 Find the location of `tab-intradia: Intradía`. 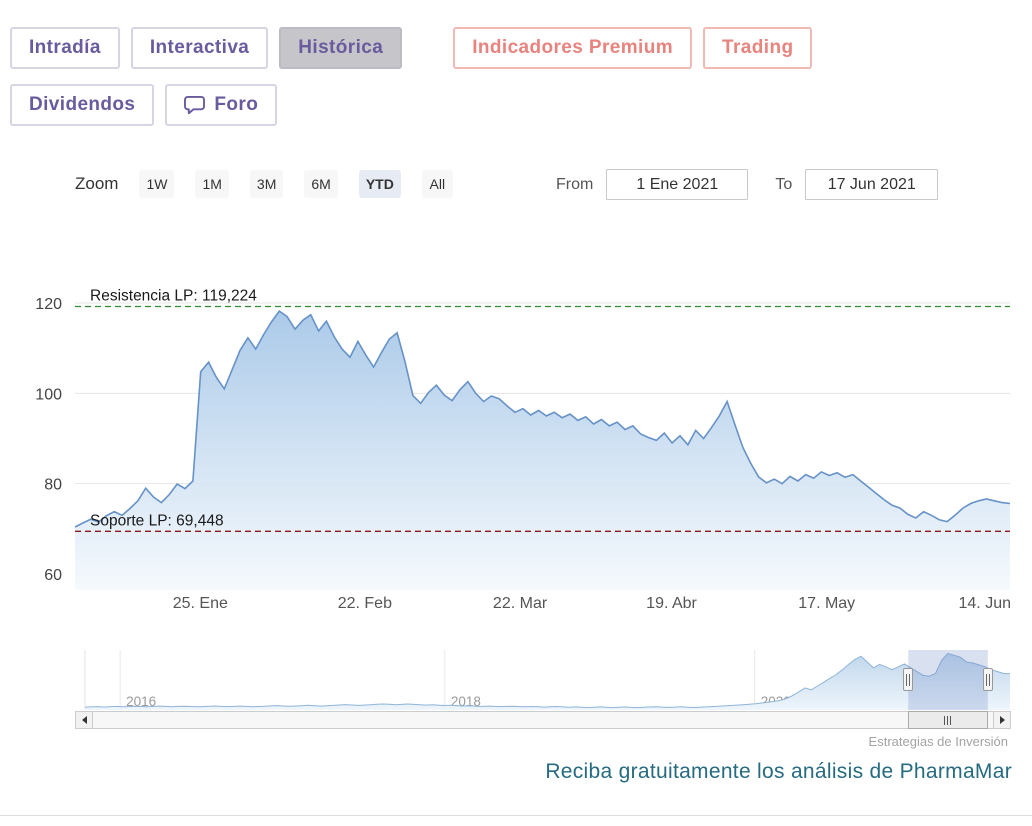

tab-intradia: Intradía is located at coordinates (65, 48).